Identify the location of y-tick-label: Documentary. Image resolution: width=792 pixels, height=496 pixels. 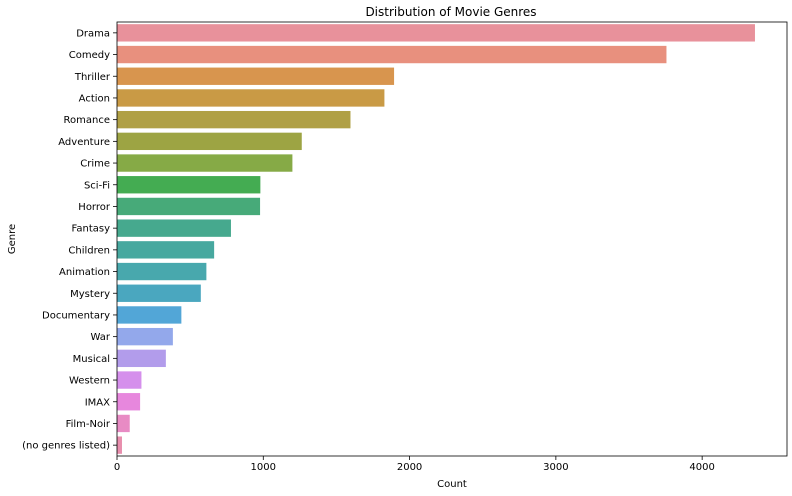
(76, 315).